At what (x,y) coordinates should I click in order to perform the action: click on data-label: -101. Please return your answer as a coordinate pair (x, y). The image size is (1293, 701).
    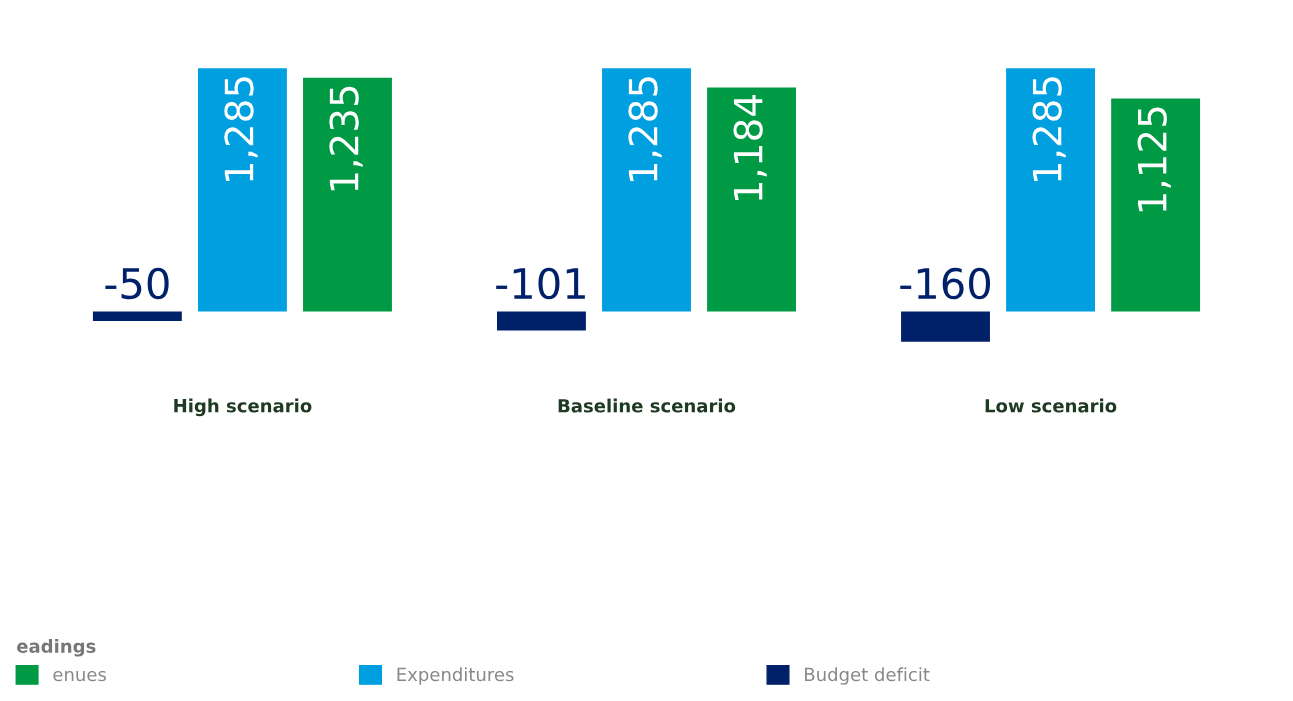
    Looking at the image, I should click on (540, 283).